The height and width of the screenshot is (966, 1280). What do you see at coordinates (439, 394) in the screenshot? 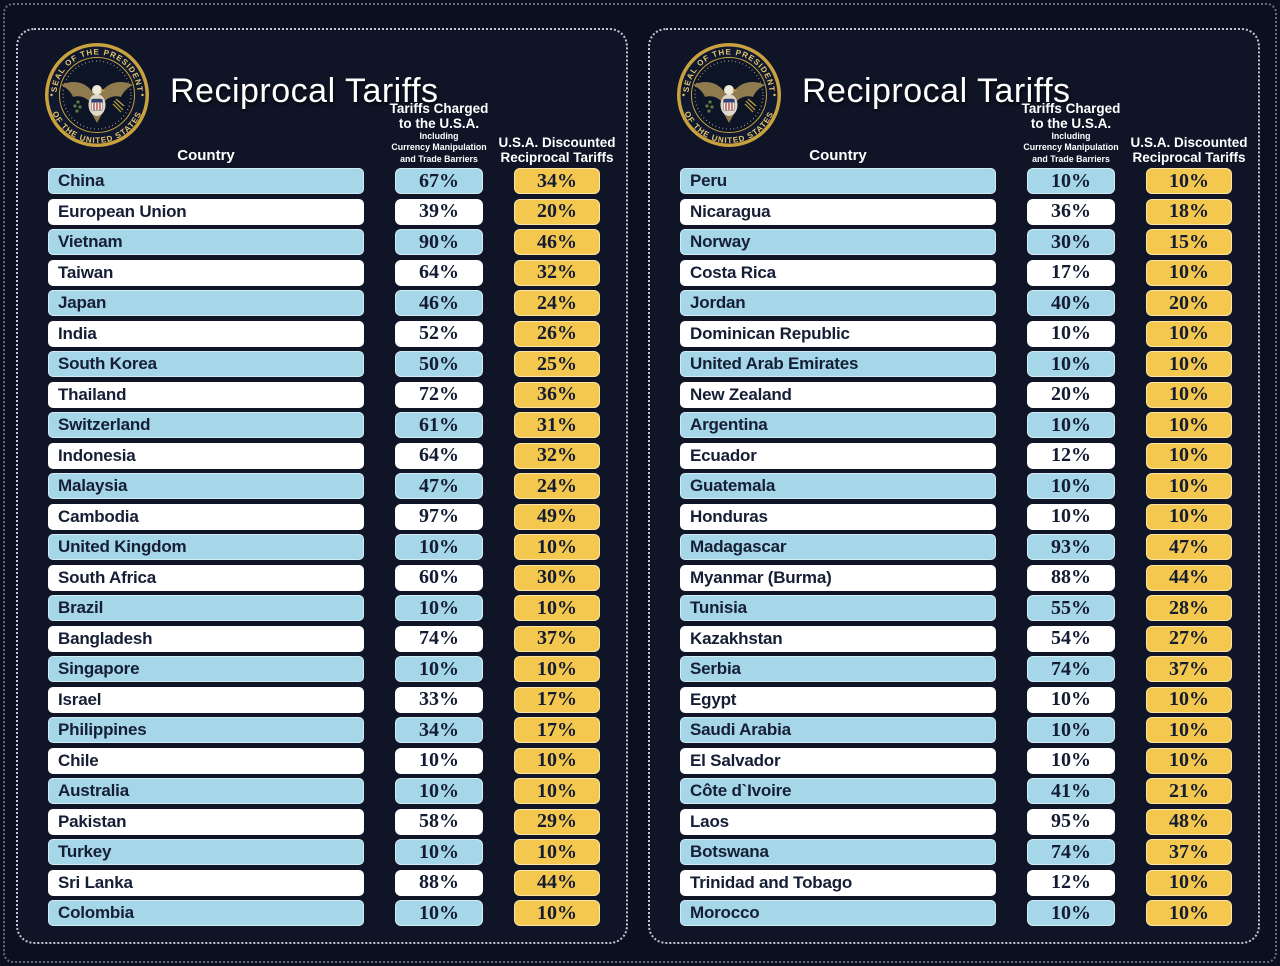
I see `tariff-charged-cell: 72%` at bounding box center [439, 394].